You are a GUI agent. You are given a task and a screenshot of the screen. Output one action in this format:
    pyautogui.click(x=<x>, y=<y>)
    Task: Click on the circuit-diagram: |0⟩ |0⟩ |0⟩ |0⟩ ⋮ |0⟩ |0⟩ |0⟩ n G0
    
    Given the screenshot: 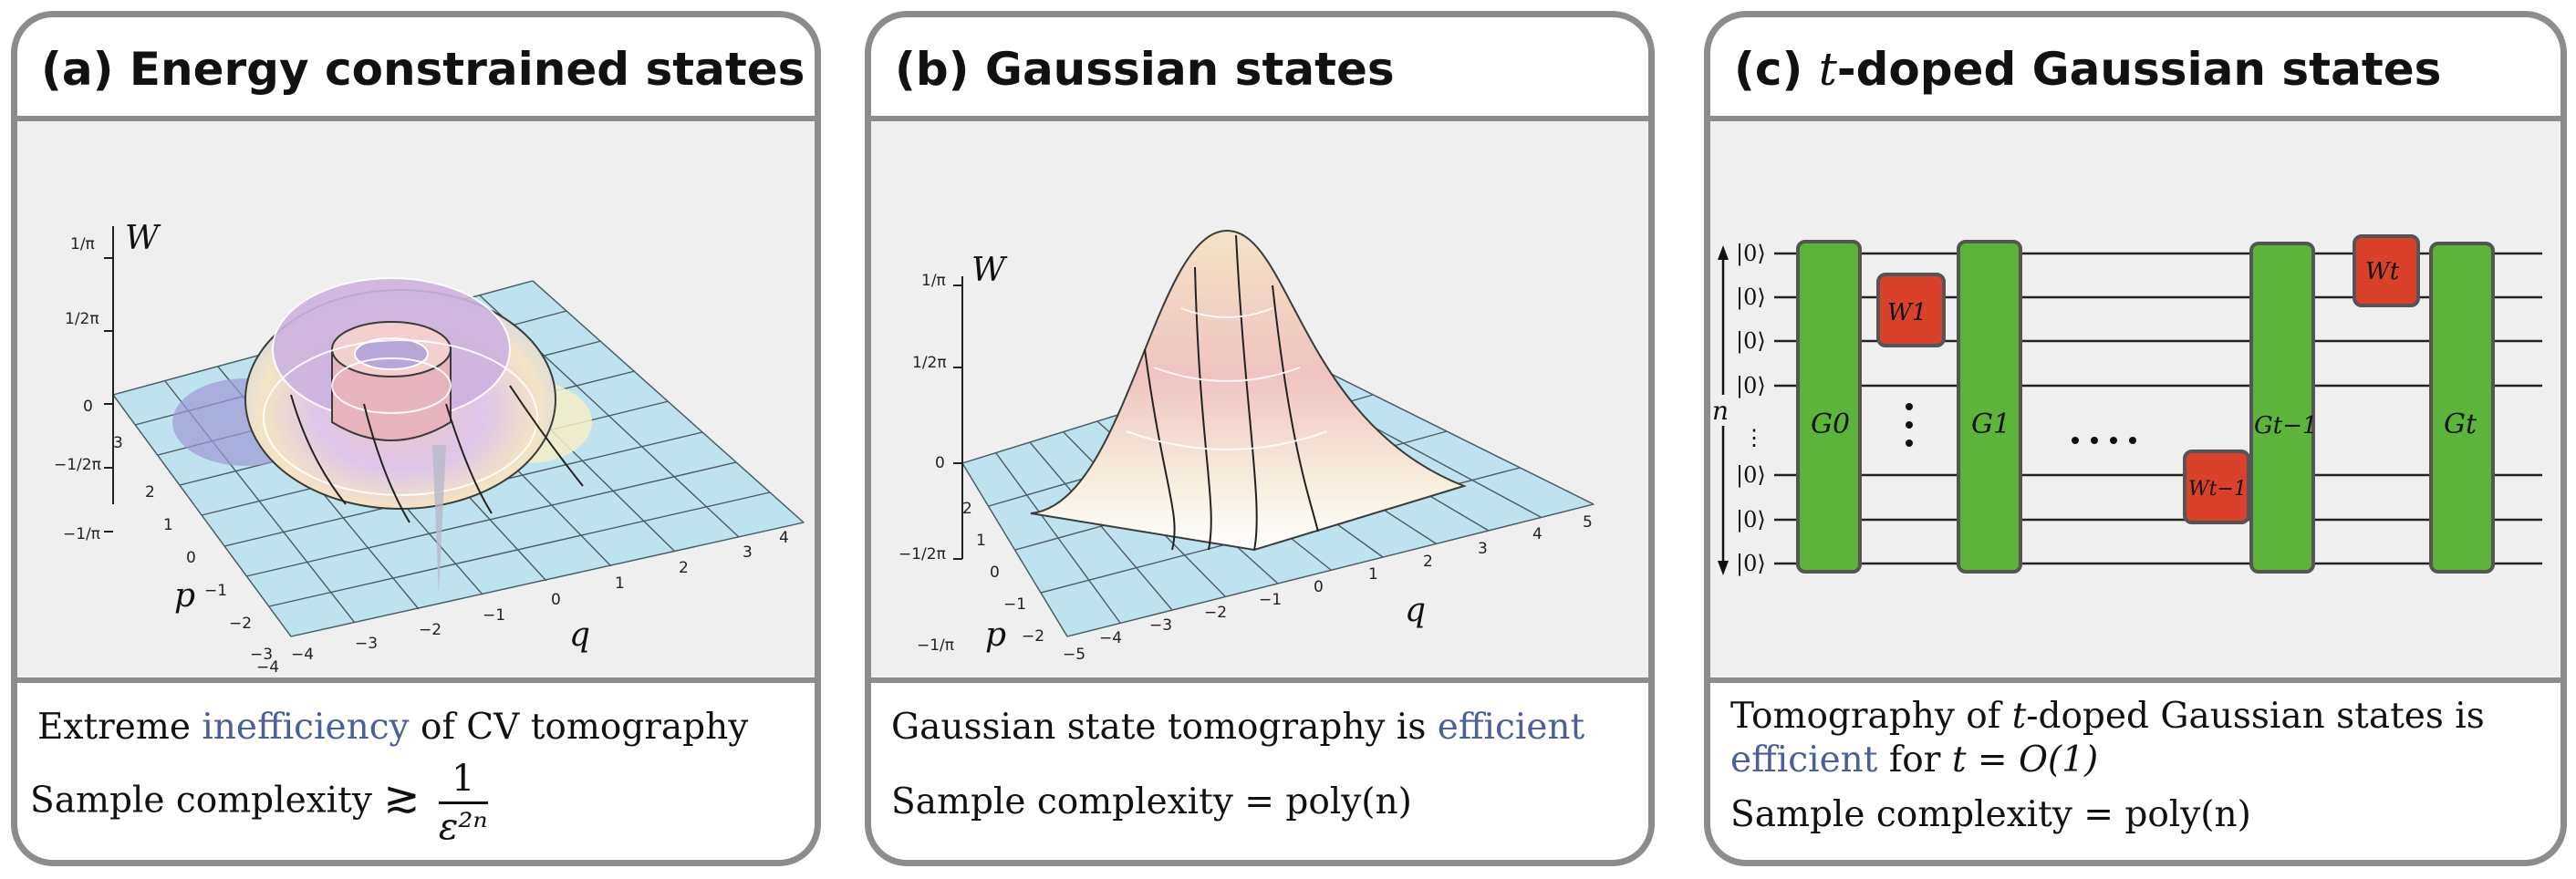 What is the action you would take?
    pyautogui.click(x=2127, y=405)
    